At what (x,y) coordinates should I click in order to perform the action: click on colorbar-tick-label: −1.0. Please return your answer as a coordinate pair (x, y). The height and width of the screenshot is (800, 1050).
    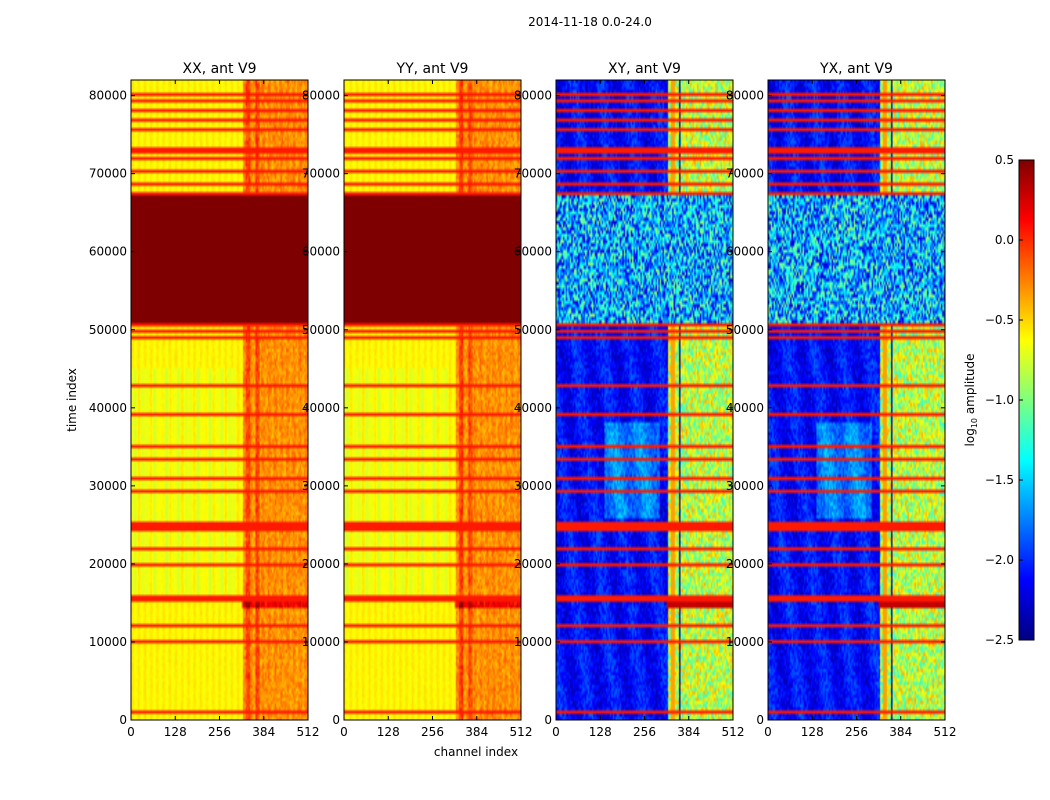
    Looking at the image, I should click on (999, 400).